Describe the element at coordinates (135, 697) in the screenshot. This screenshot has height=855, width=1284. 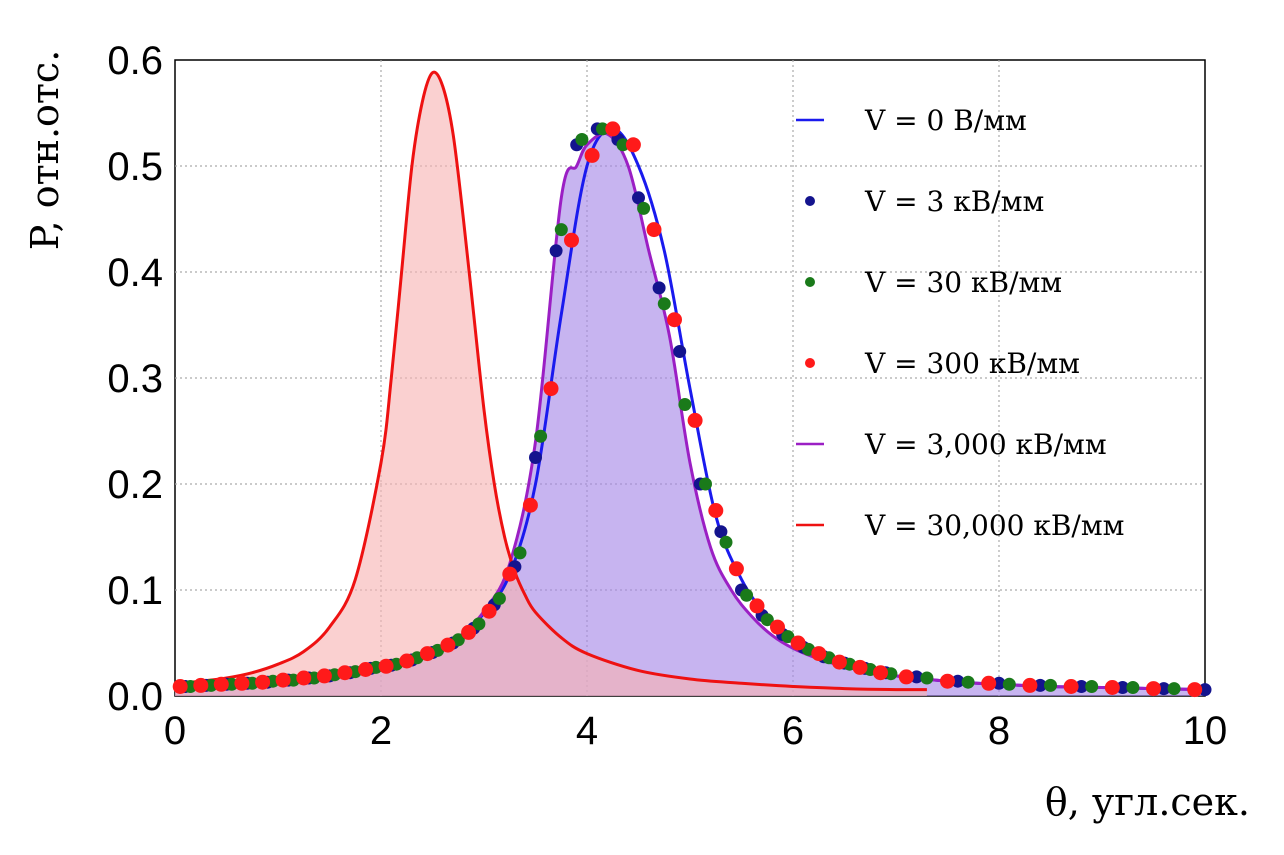
I see `y-tick-label: 0.0` at that location.